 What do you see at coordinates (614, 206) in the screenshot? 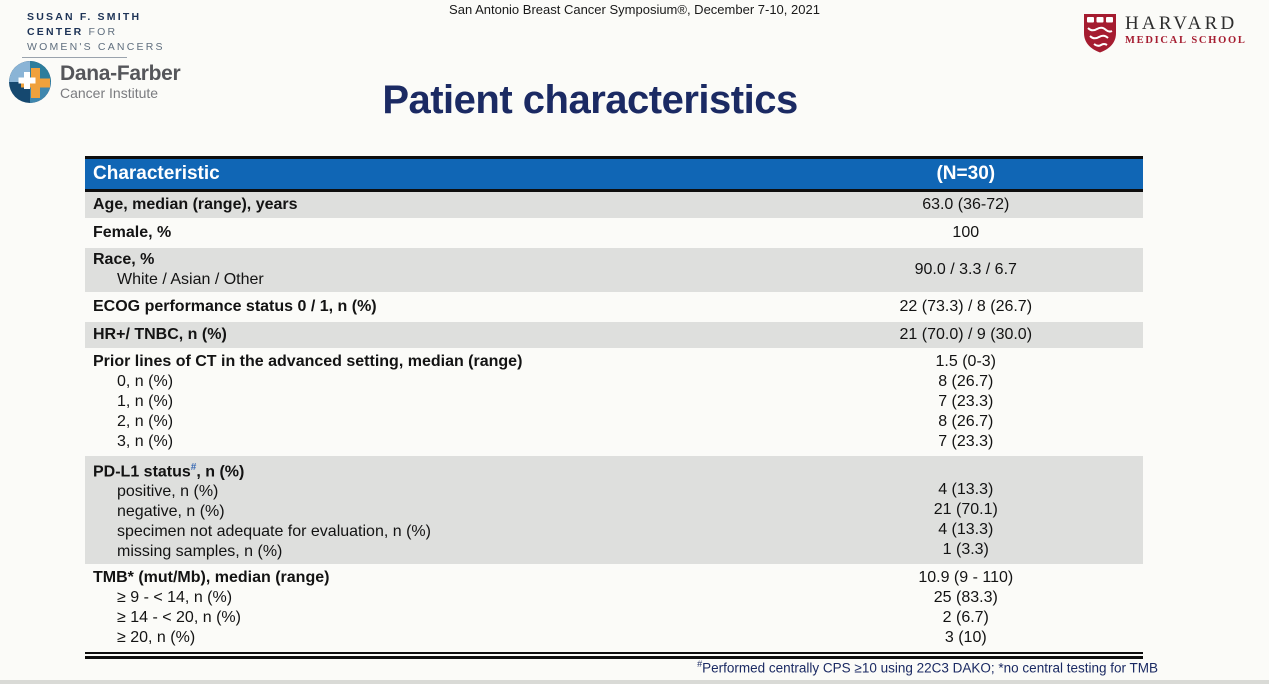
I see `table-row: Age, median (range), years 63.0 (36-72)` at bounding box center [614, 206].